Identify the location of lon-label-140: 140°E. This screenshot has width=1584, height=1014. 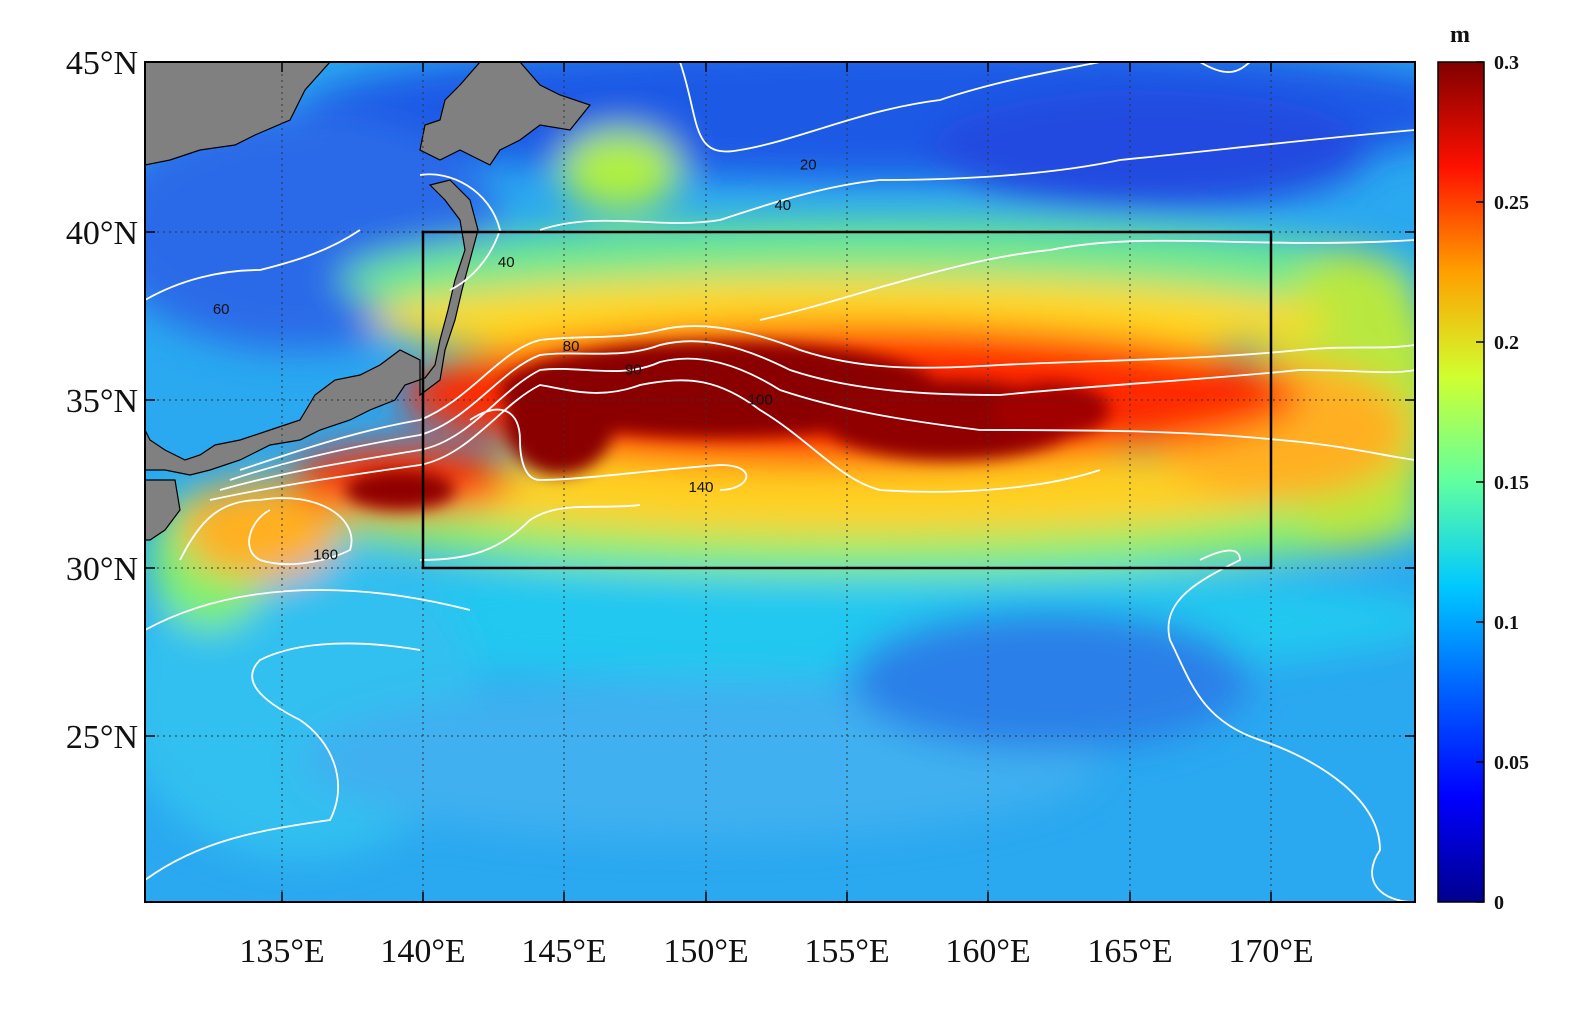
(422, 951).